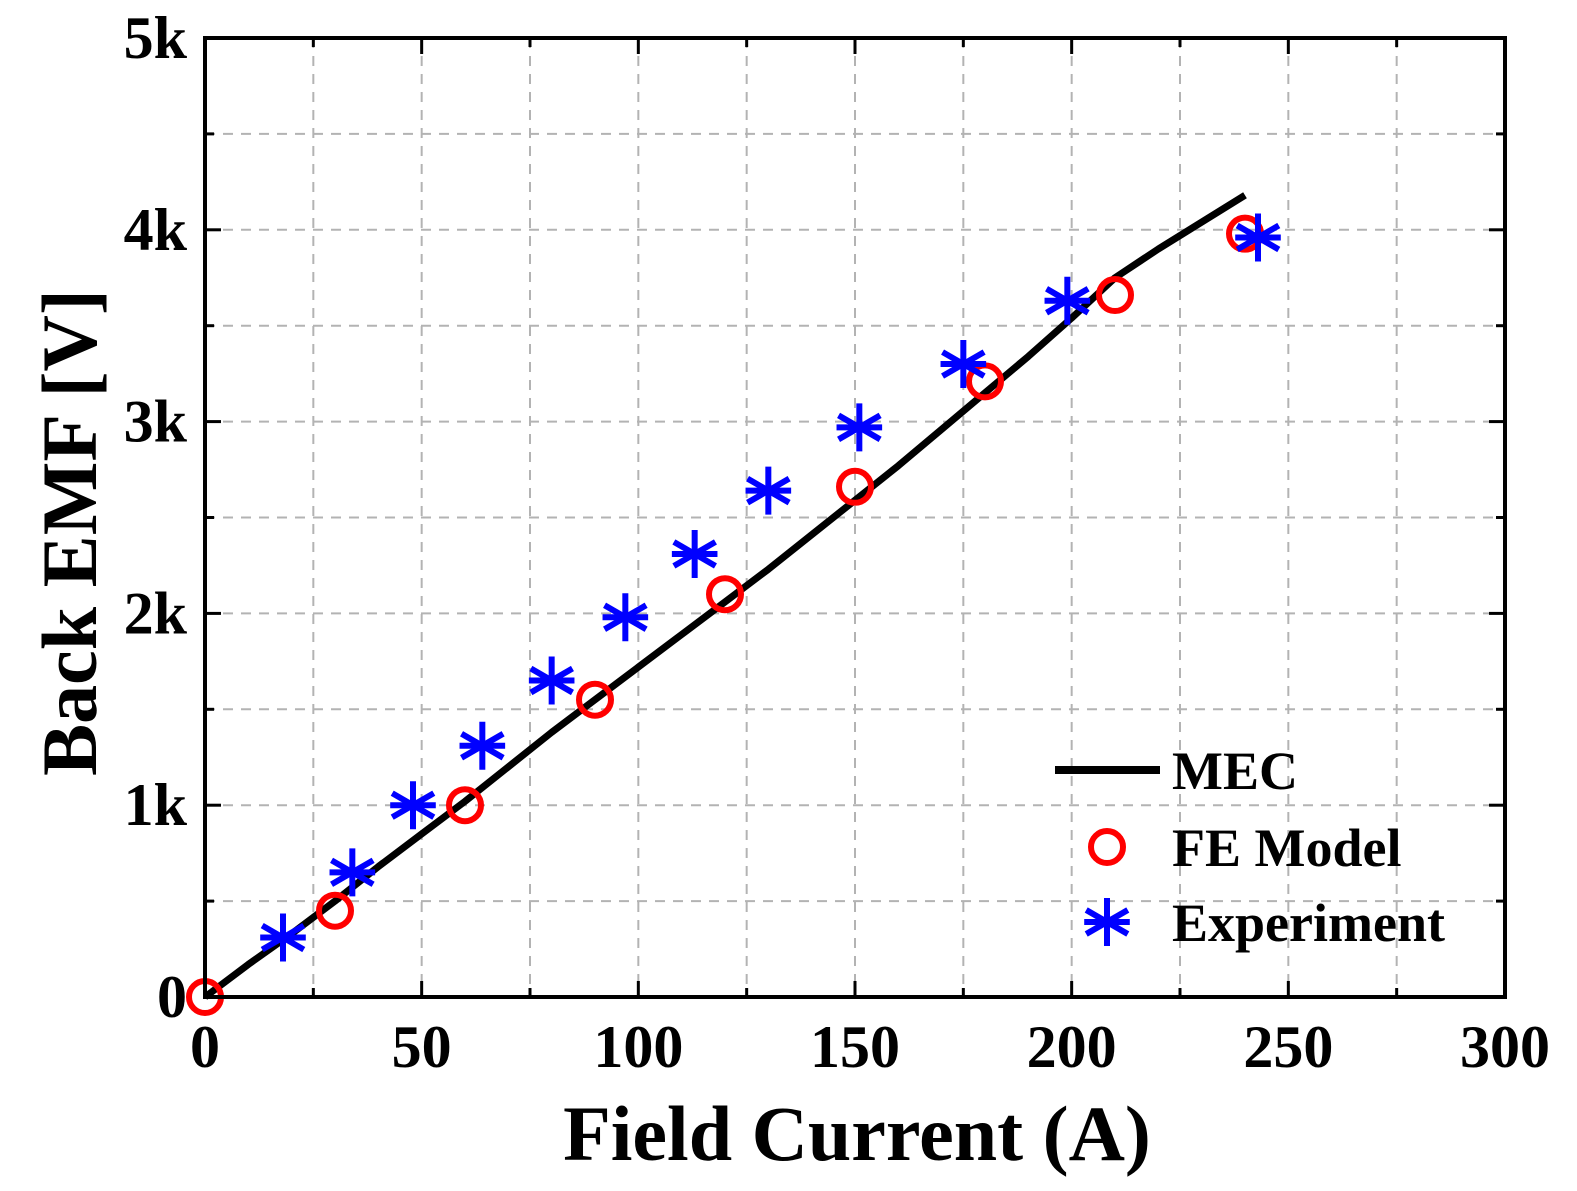 The width and height of the screenshot is (1577, 1191). Describe the element at coordinates (69, 532) in the screenshot. I see `y-axis-title: Back EMF [V]` at that location.